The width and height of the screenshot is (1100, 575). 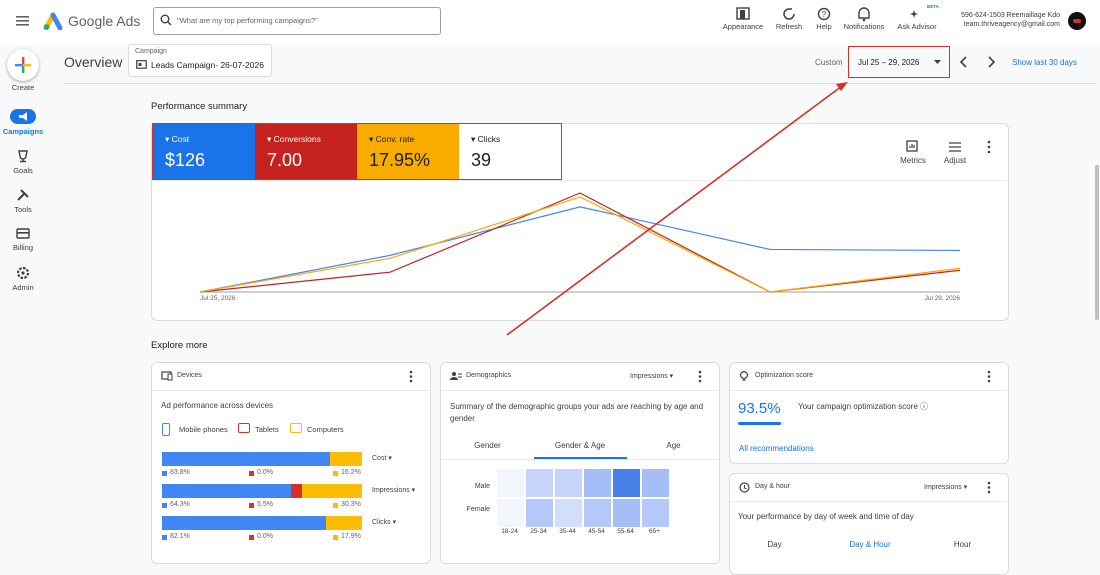 I want to click on tab: Age, so click(x=673, y=445).